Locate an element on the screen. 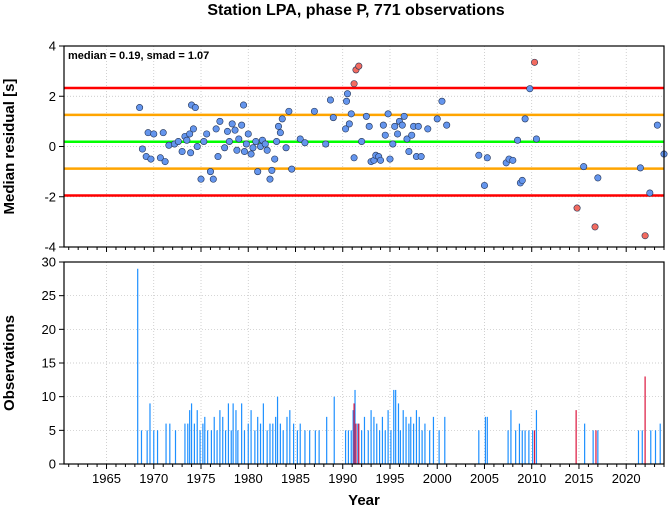 Image resolution: width=669 pixels, height=511 pixels. x-axis-label: Year is located at coordinates (364, 500).